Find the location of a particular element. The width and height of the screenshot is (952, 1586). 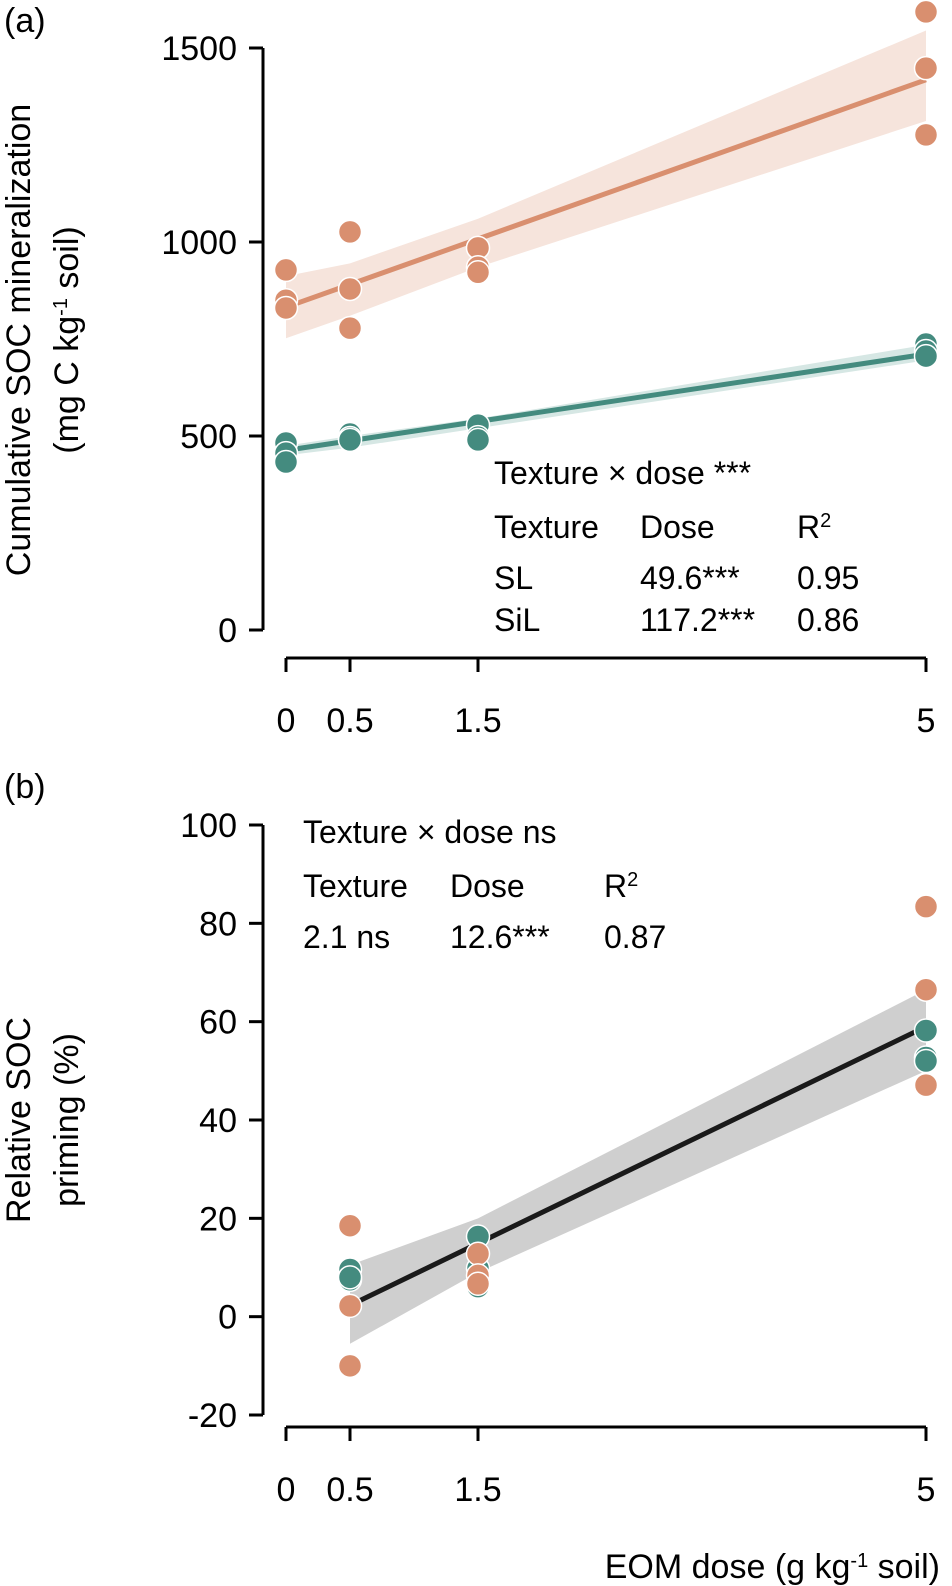

panel-a-y-axis-title-line1: Cumulative SOC mineralization is located at coordinates (19, 340).